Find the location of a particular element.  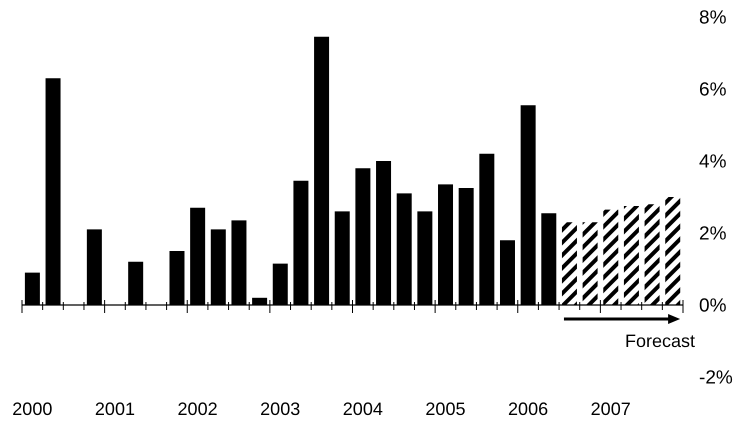

x-tick-label: 2003 is located at coordinates (280, 409).